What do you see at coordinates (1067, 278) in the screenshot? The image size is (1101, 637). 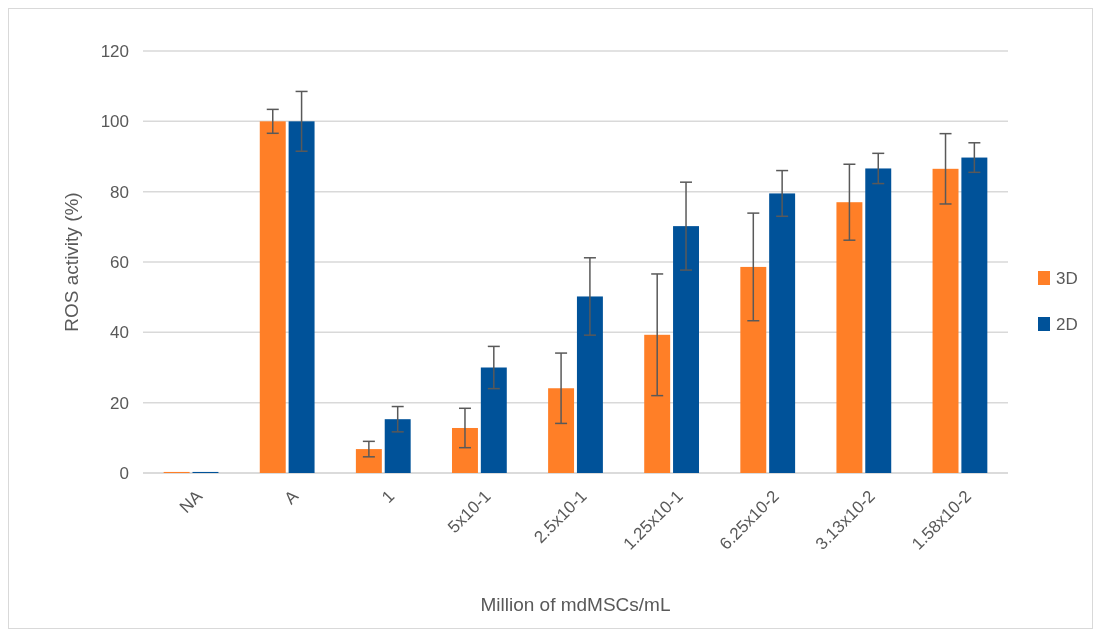 I see `legend-label: 3D` at bounding box center [1067, 278].